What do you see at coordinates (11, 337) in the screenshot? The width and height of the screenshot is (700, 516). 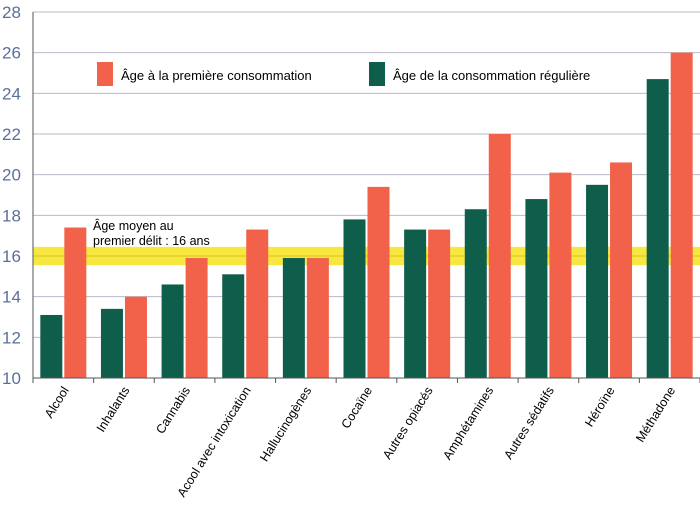 I see `y-tick-label: 12` at bounding box center [11, 337].